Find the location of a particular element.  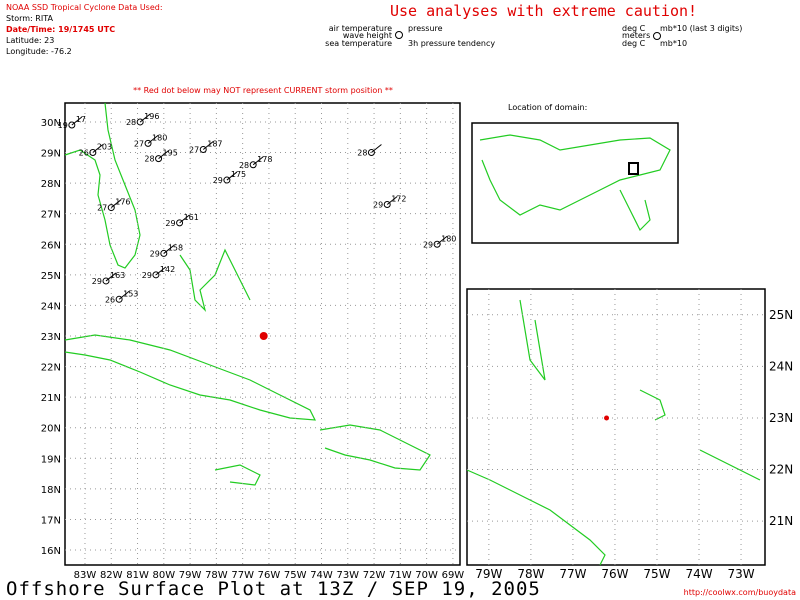

storm-position is located at coordinates (607, 418).